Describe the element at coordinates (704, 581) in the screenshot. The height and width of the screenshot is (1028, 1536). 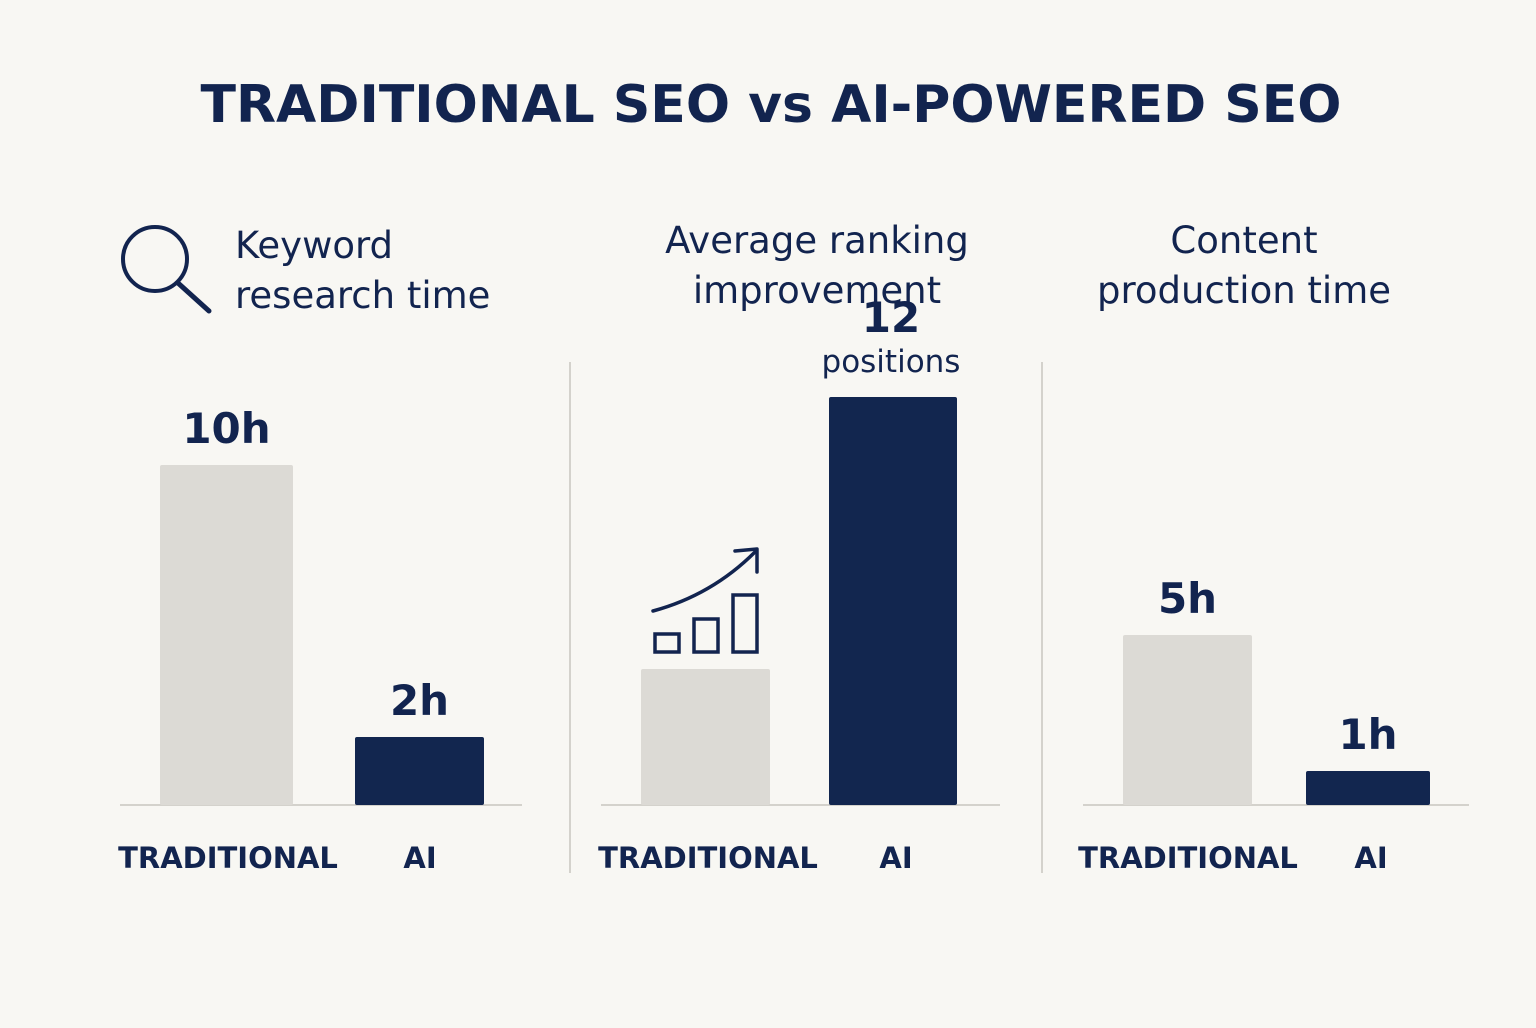
I see `growth-chart-icon-arrow` at that location.